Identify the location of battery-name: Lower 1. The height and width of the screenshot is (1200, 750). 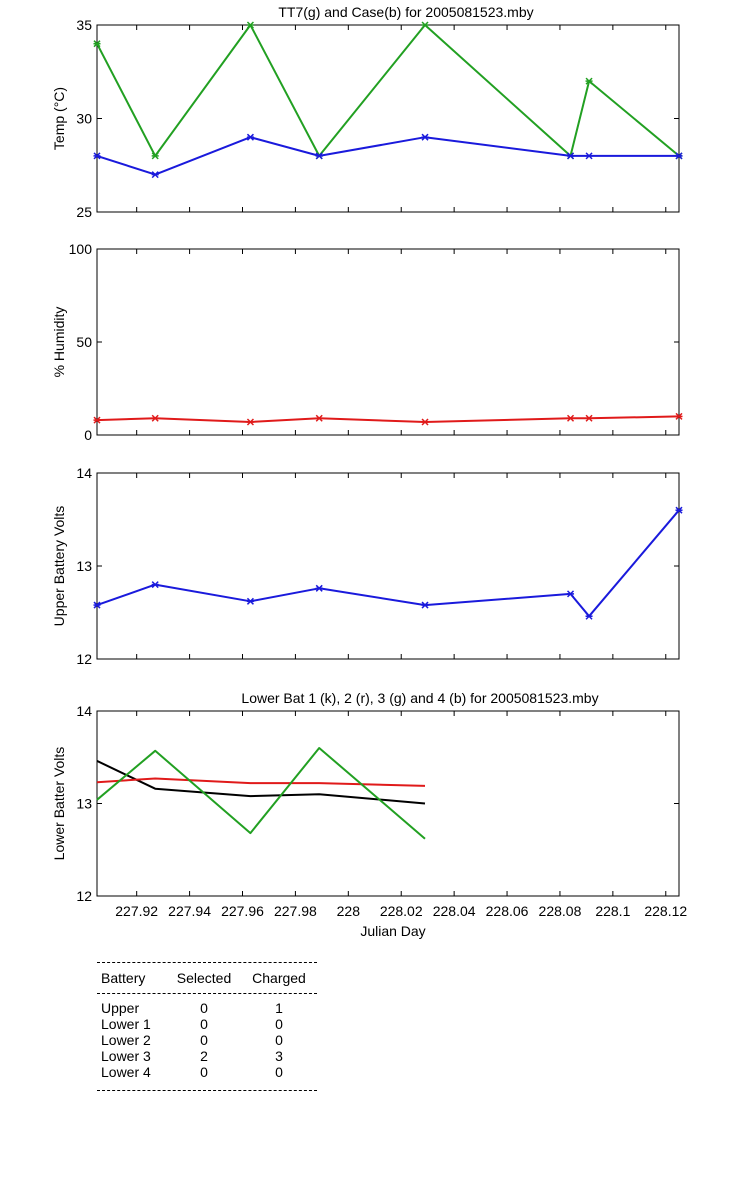
(126, 1024).